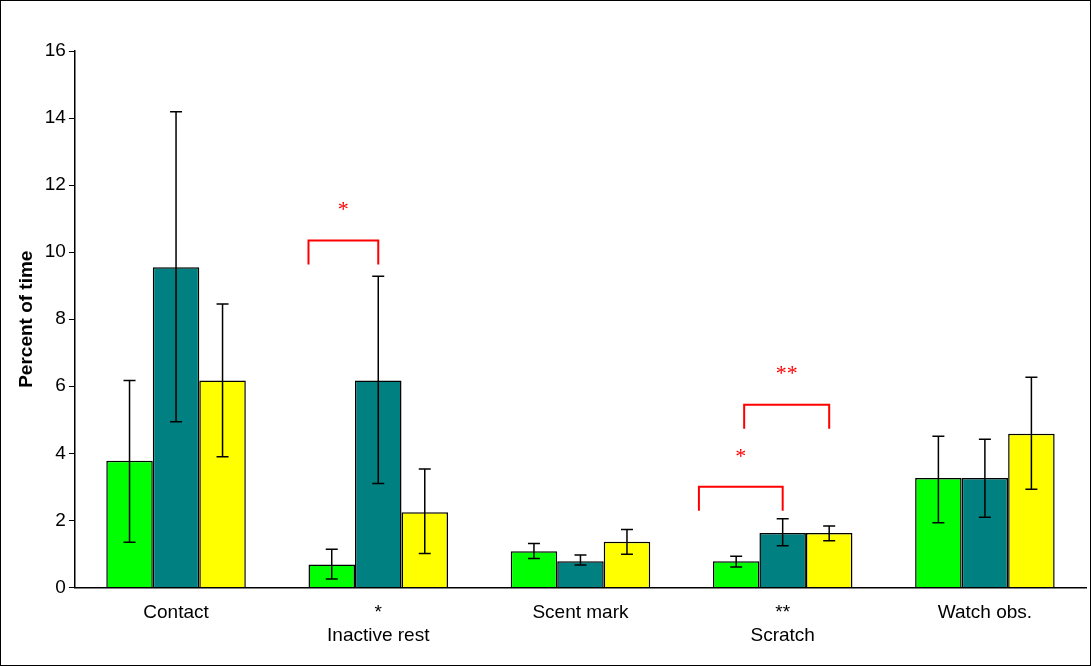 This screenshot has height=666, width=1091. I want to click on y-axis-title: Percent of time, so click(25, 319).